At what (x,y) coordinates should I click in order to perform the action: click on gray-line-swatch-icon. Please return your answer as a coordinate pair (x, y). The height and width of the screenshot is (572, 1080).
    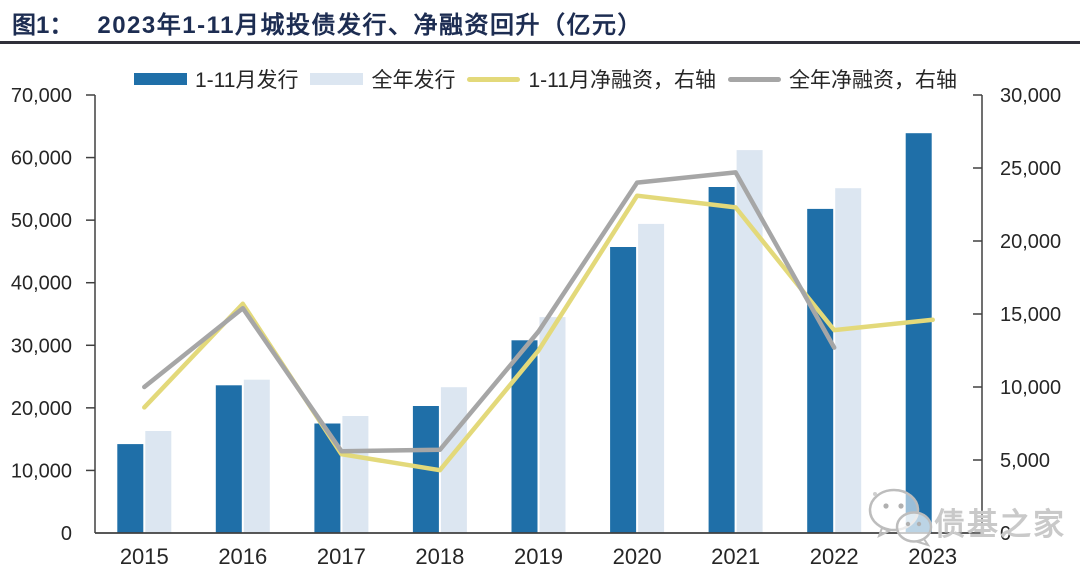
    Looking at the image, I should click on (754, 79).